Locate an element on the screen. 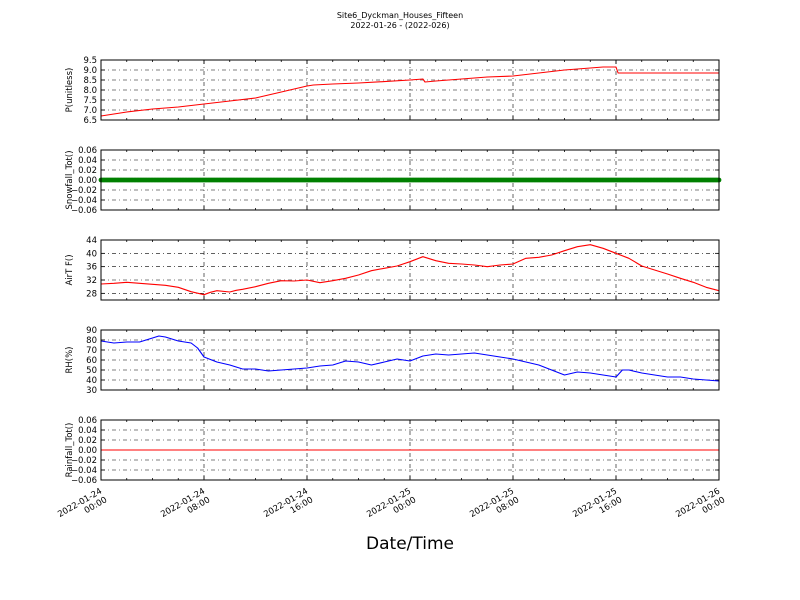 The width and height of the screenshot is (800, 600). y-tick-label: 30 is located at coordinates (91, 391).